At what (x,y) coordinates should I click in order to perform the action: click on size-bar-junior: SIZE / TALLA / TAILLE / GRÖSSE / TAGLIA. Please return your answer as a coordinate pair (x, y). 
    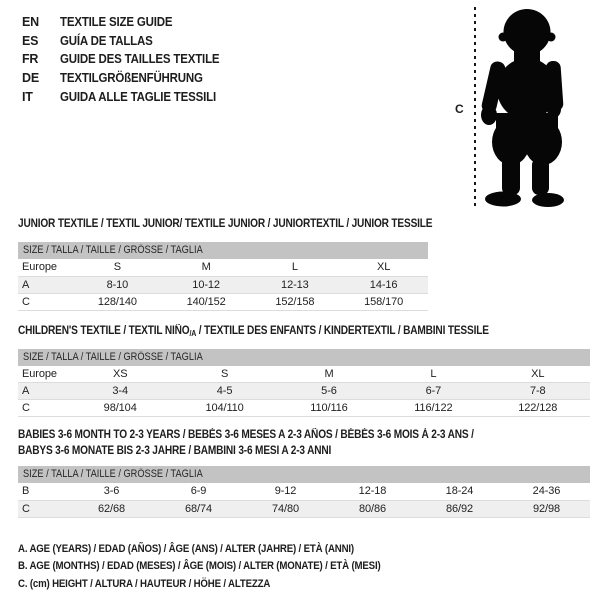
    Looking at the image, I should click on (223, 250).